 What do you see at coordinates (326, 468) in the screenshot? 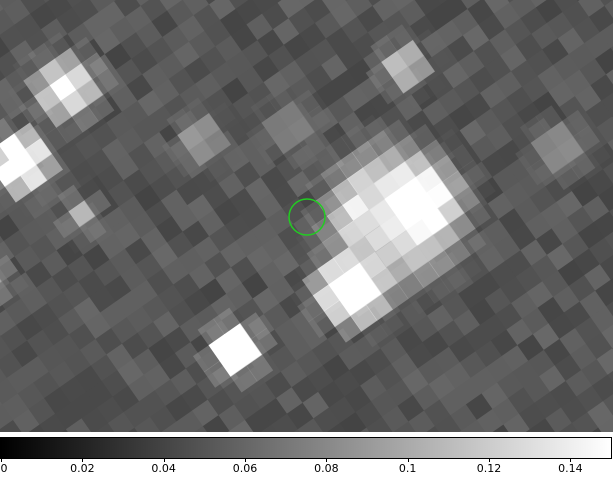
I see `colorbar-tick-label: 0.08` at bounding box center [326, 468].